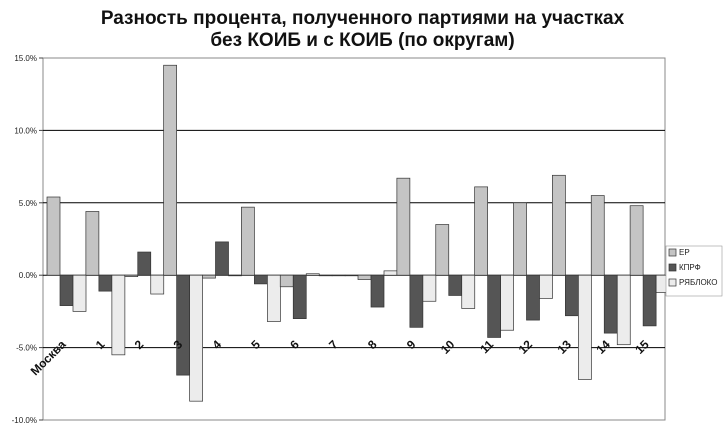  What do you see at coordinates (362, 40) in the screenshot?
I see `chart-title-line-2: без КОИБ и с КОИБ (по округам)` at bounding box center [362, 40].